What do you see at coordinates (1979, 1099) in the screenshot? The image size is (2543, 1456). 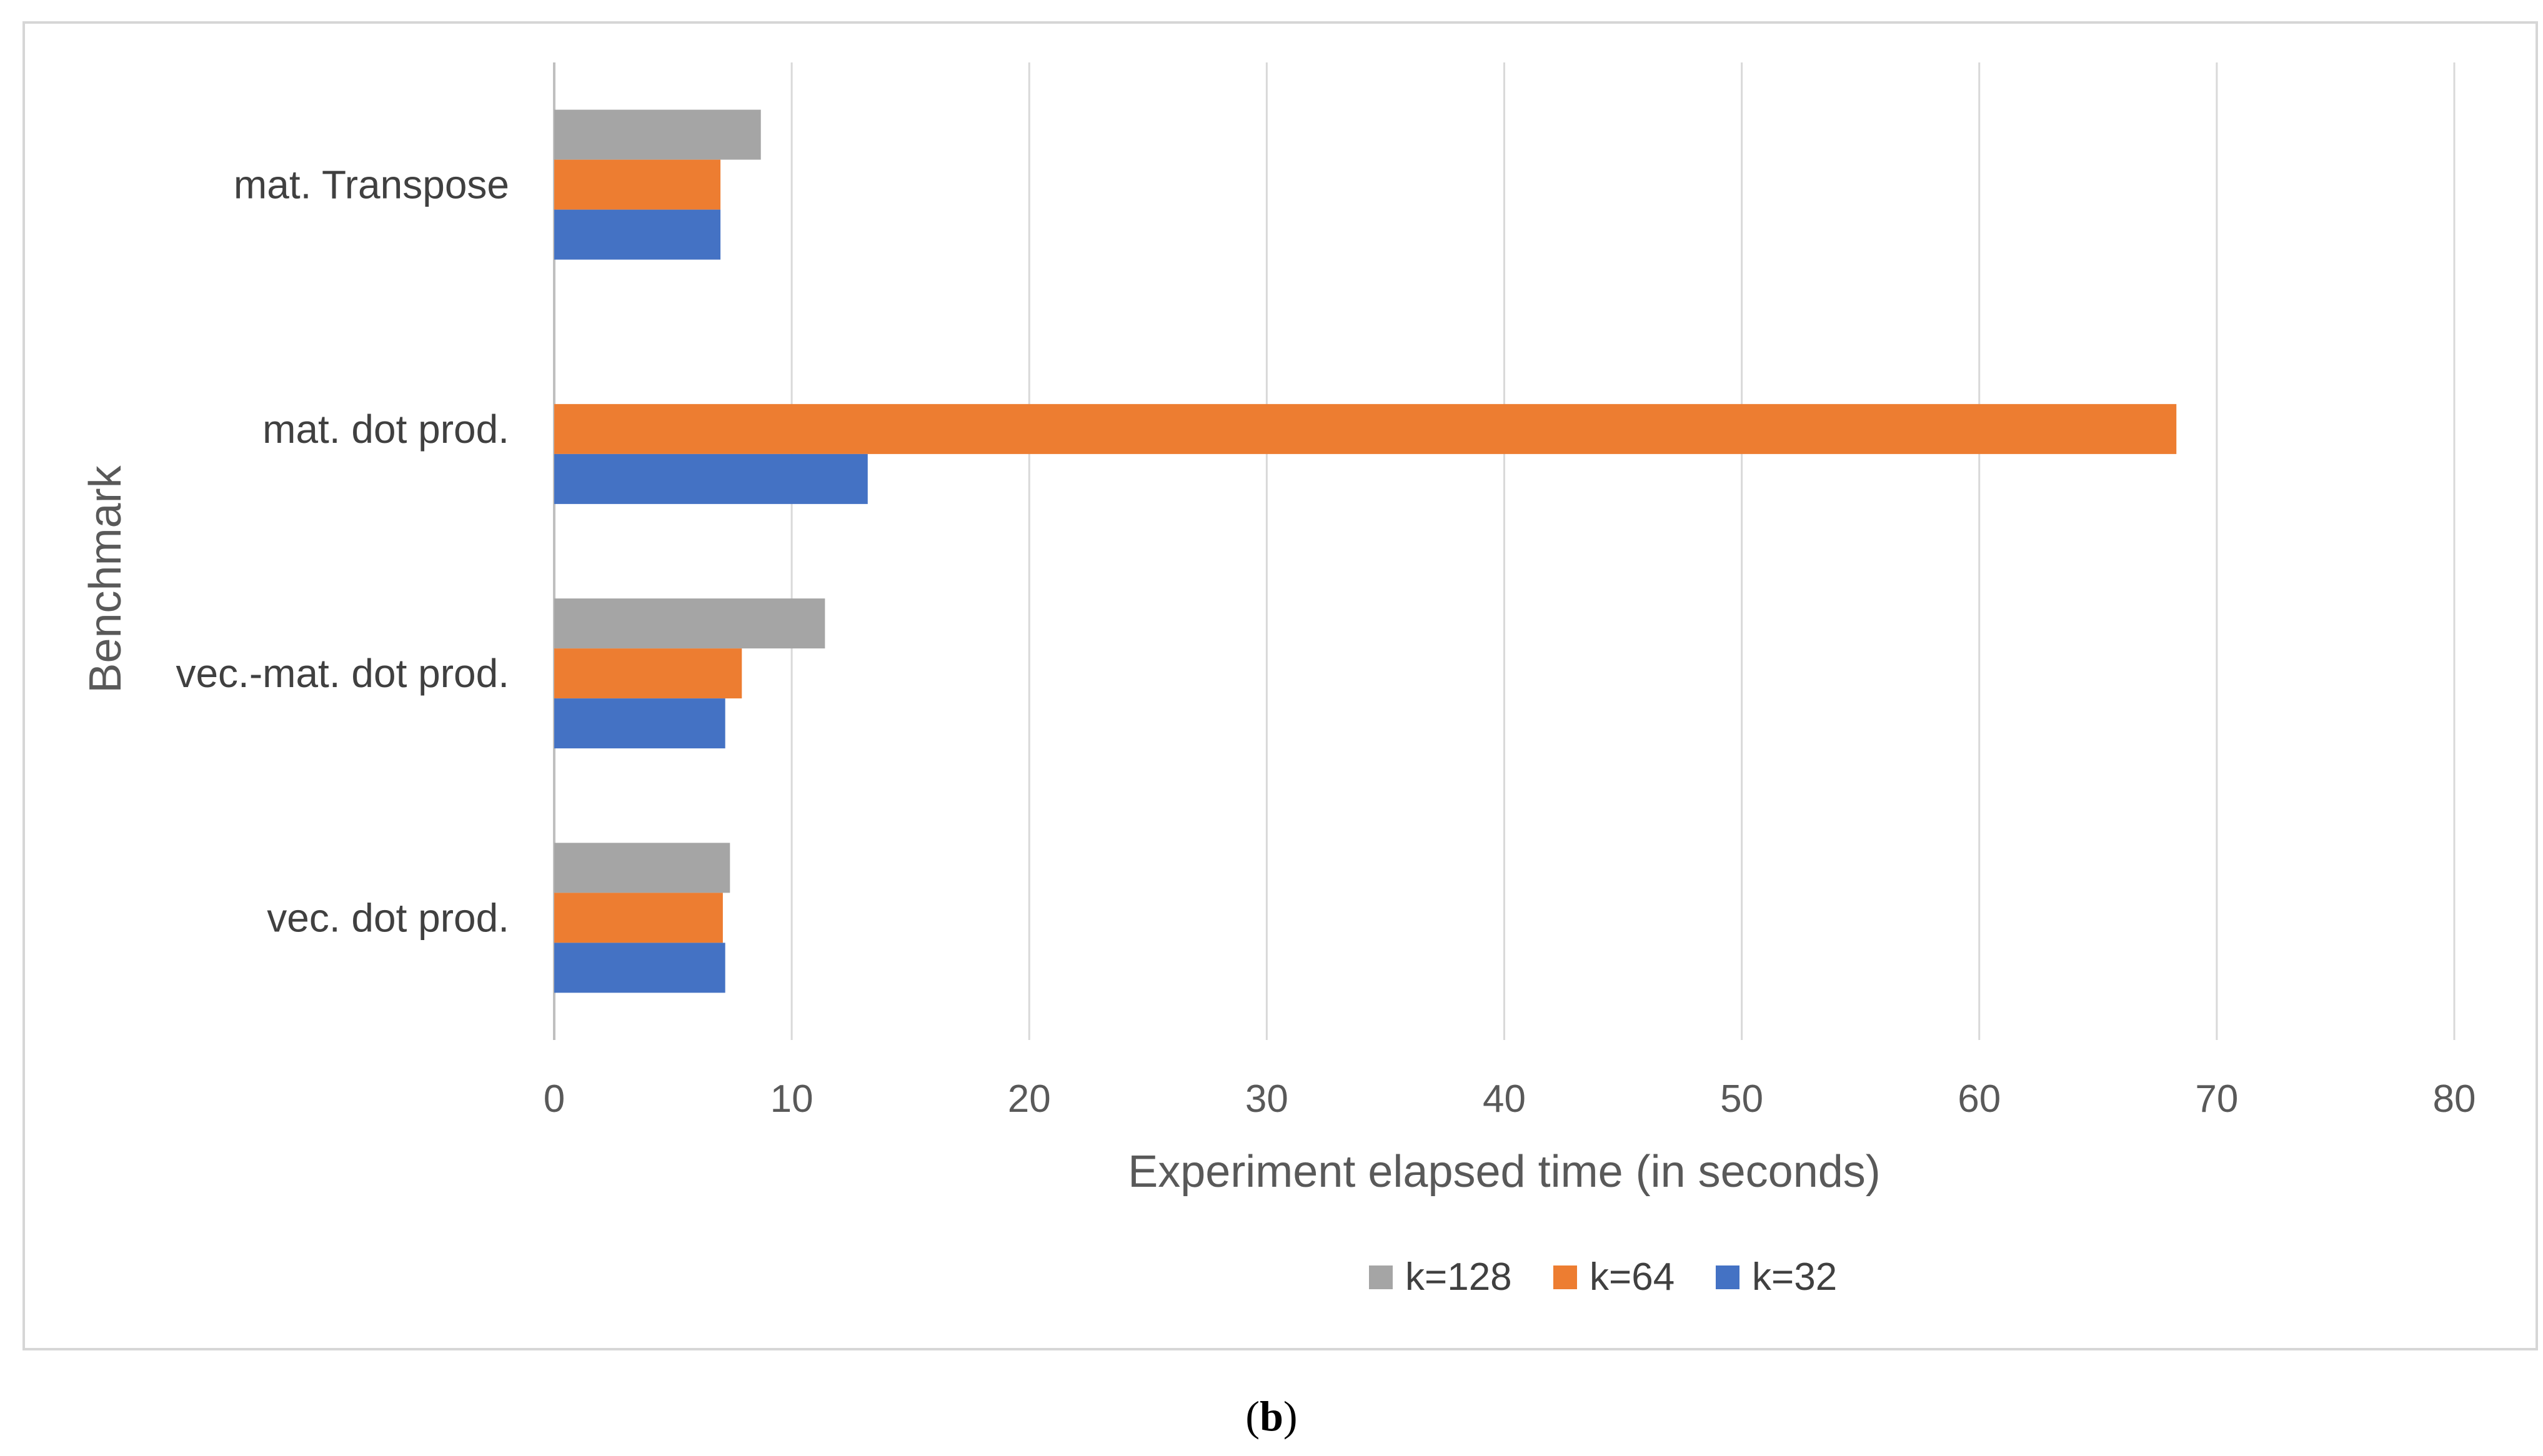 I see `x-tick-label: 60` at bounding box center [1979, 1099].